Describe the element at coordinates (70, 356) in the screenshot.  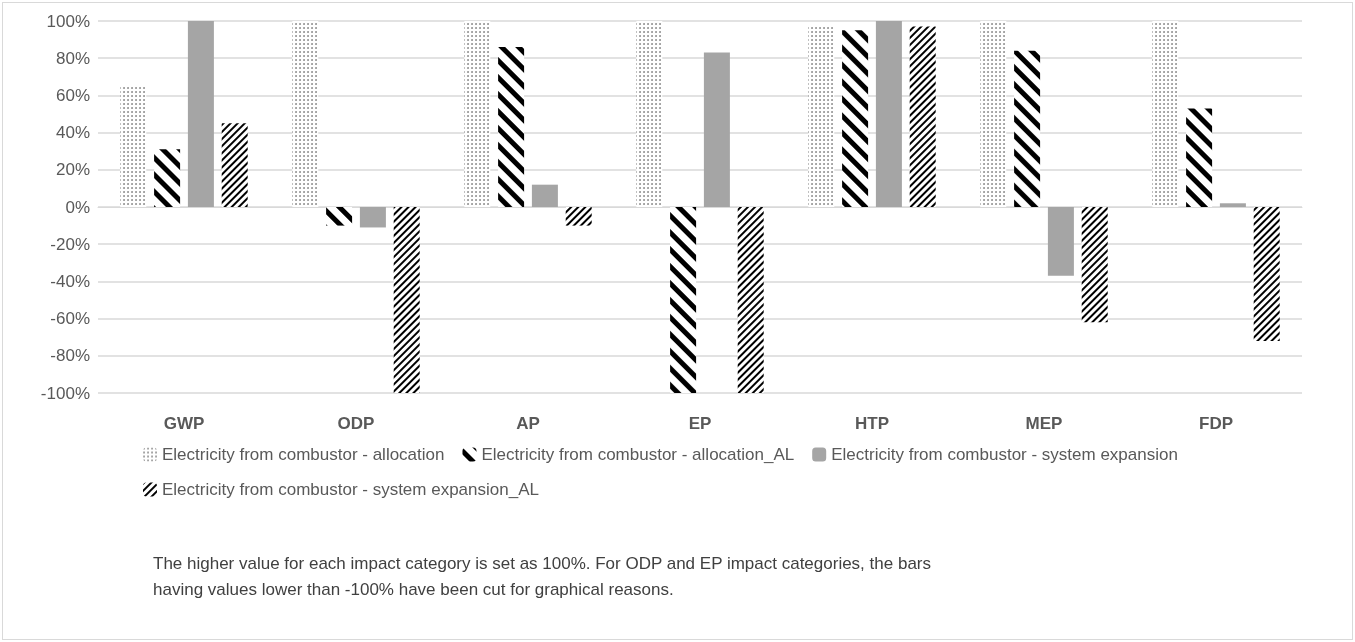
I see `y-tick-label: -80%` at that location.